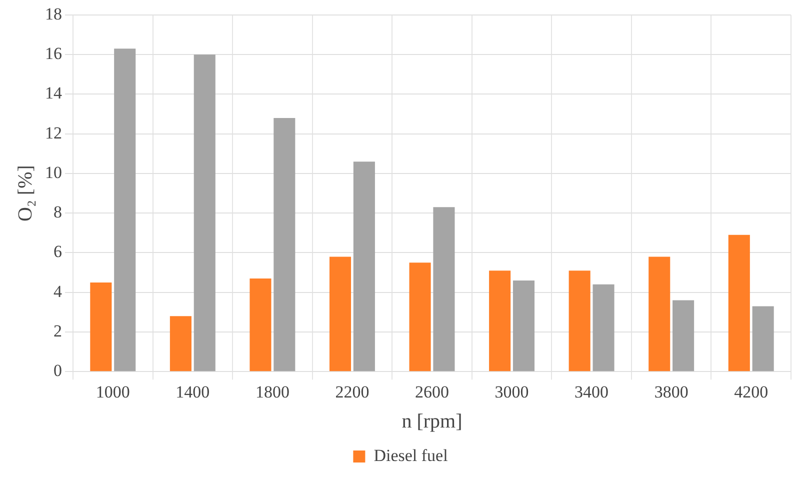  What do you see at coordinates (113, 392) in the screenshot?
I see `x-tick-label: 1000` at bounding box center [113, 392].